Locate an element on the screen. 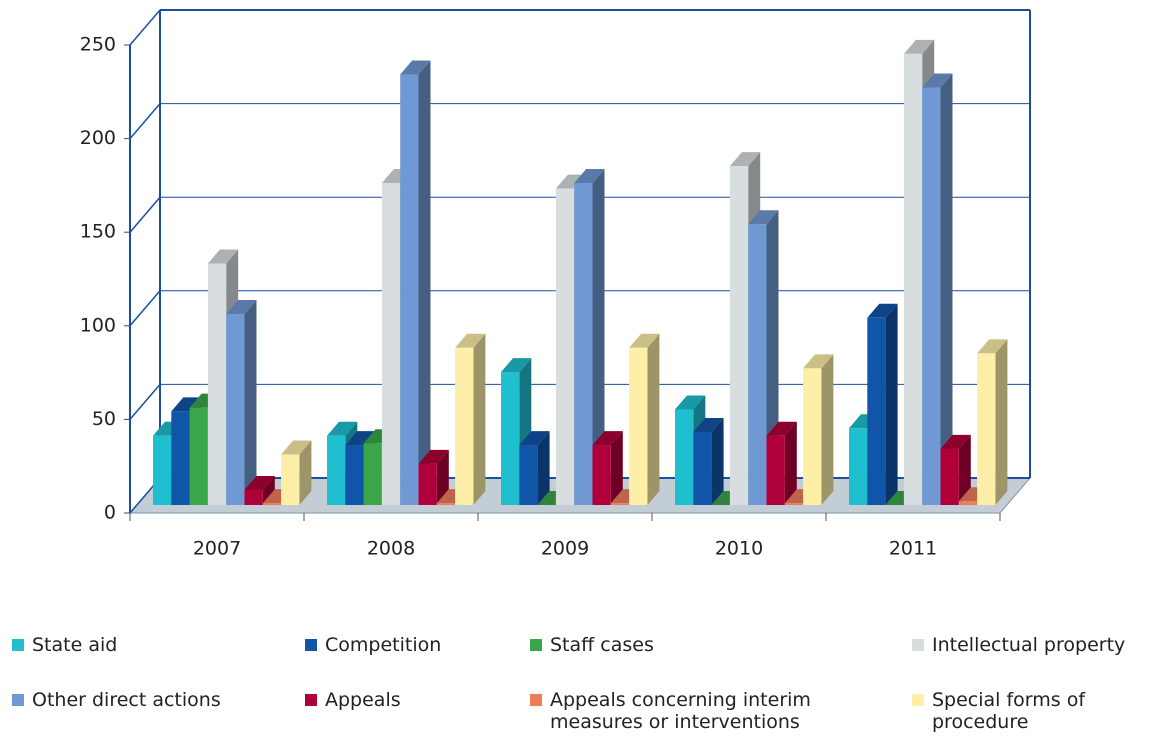 This screenshot has width=1155, height=745. x-tick-label: 2009 is located at coordinates (565, 549).